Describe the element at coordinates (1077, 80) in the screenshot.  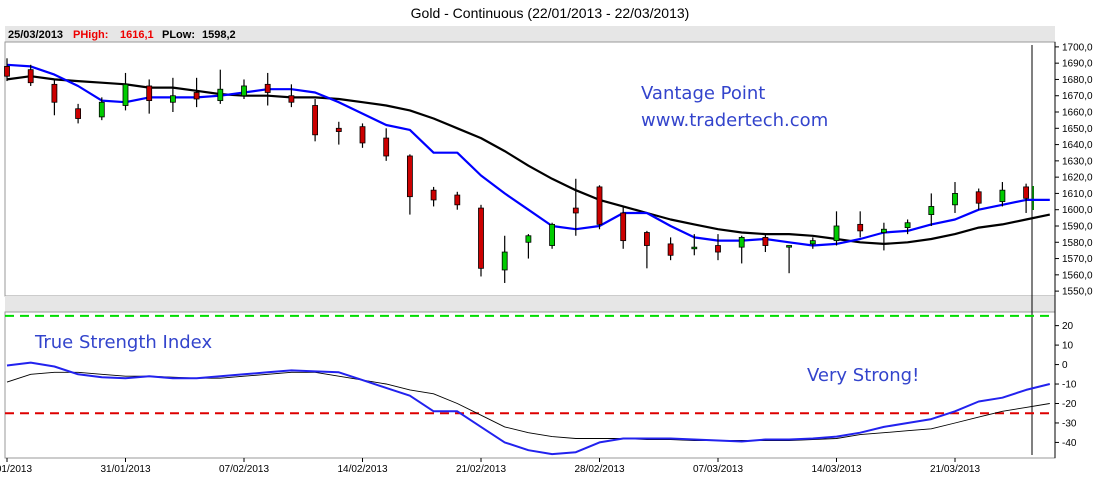
I see `price-tick-label: 1680,0` at that location.